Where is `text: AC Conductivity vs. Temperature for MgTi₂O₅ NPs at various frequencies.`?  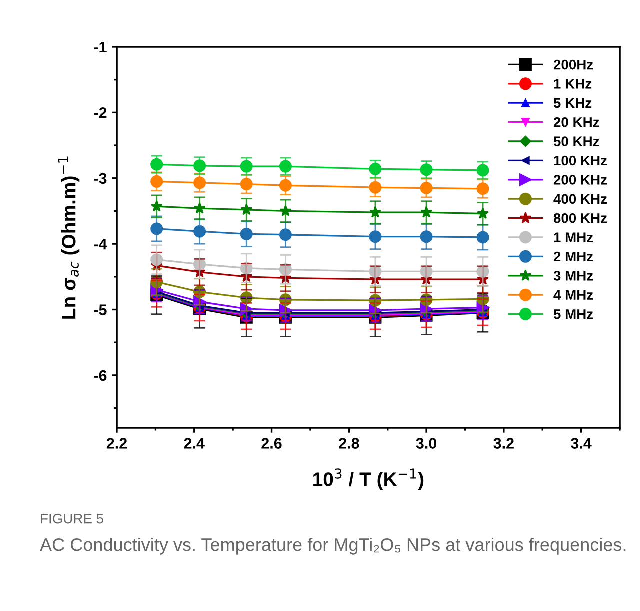
text: AC Conductivity vs. Temperature for MgTi₂O₅ NPs at various frequencies. is located at coordinates (333, 546).